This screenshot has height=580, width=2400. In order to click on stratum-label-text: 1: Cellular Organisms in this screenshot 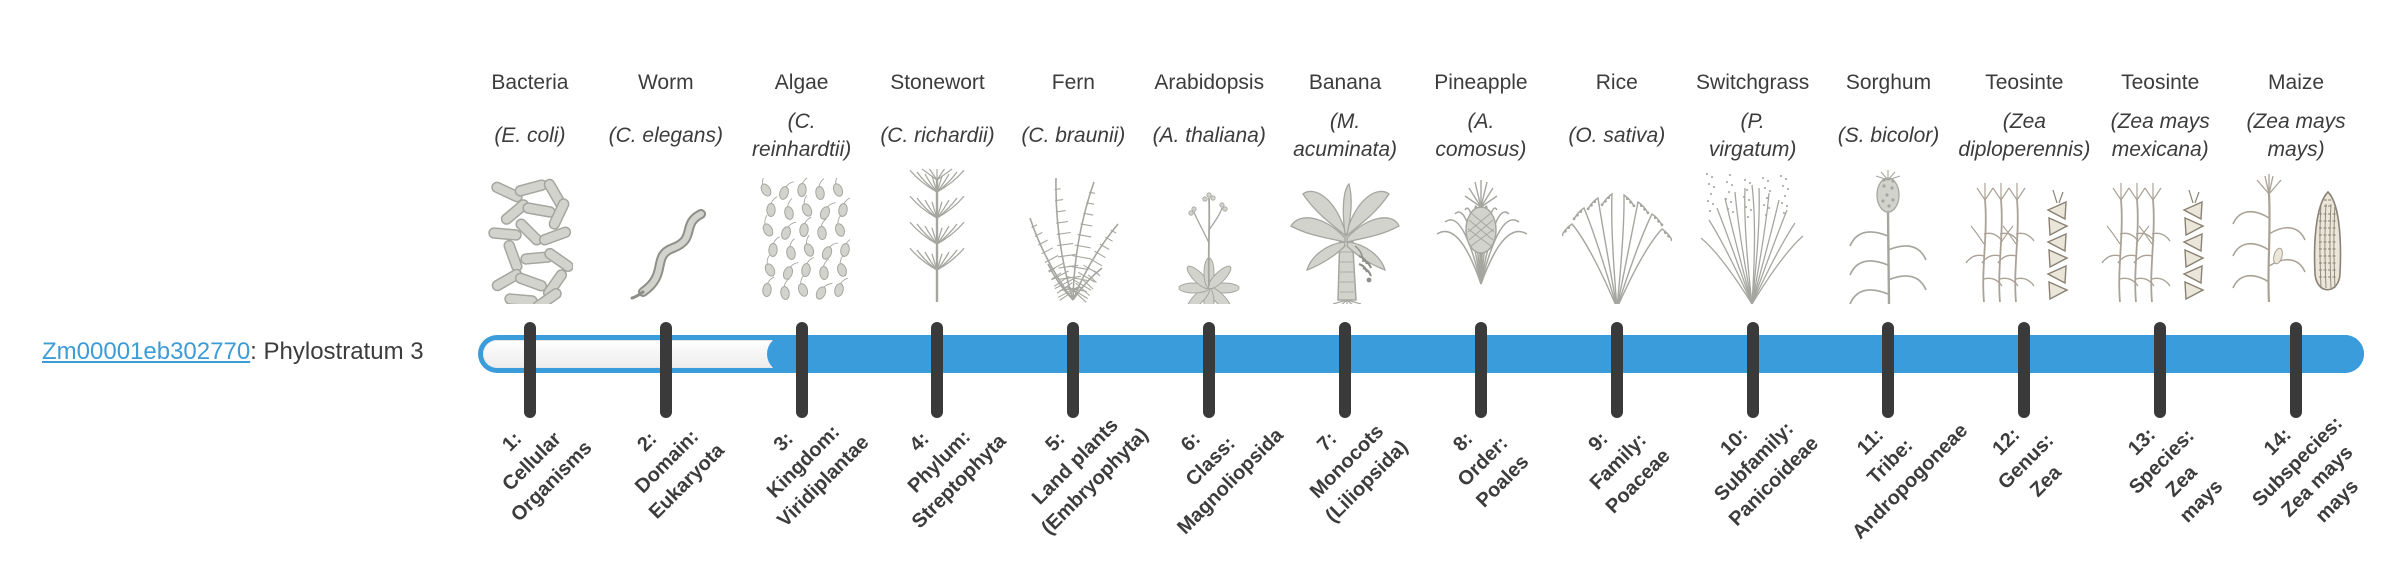, I will do `click(547, 477)`.